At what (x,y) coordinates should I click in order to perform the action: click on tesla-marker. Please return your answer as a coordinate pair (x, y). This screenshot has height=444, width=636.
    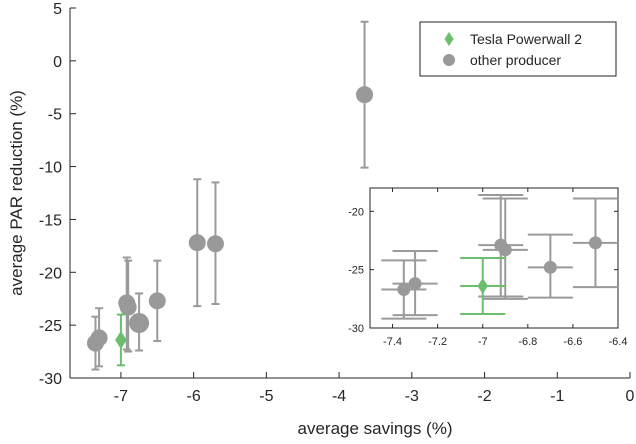
    Looking at the image, I should click on (121, 339).